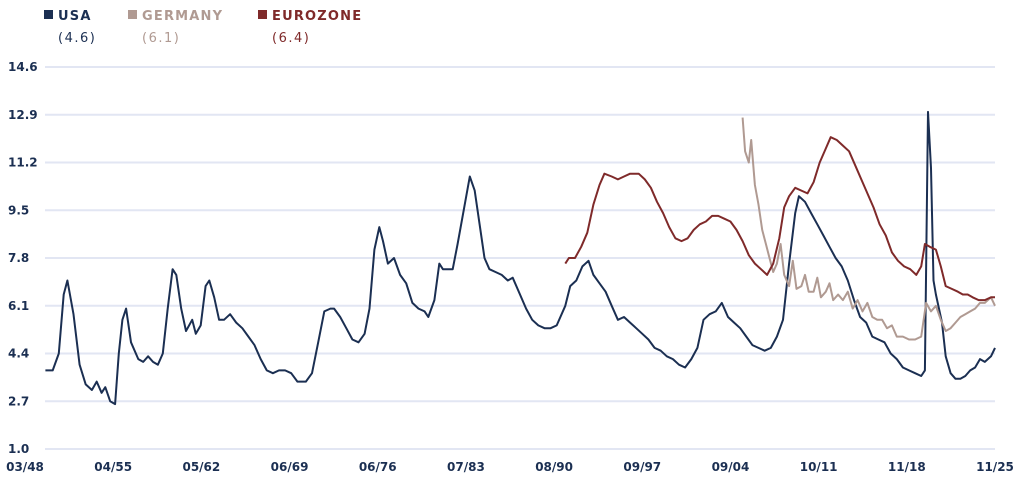 The width and height of the screenshot is (1024, 478). I want to click on legend-item-germany: GERMANY (6.1), so click(175, 27).